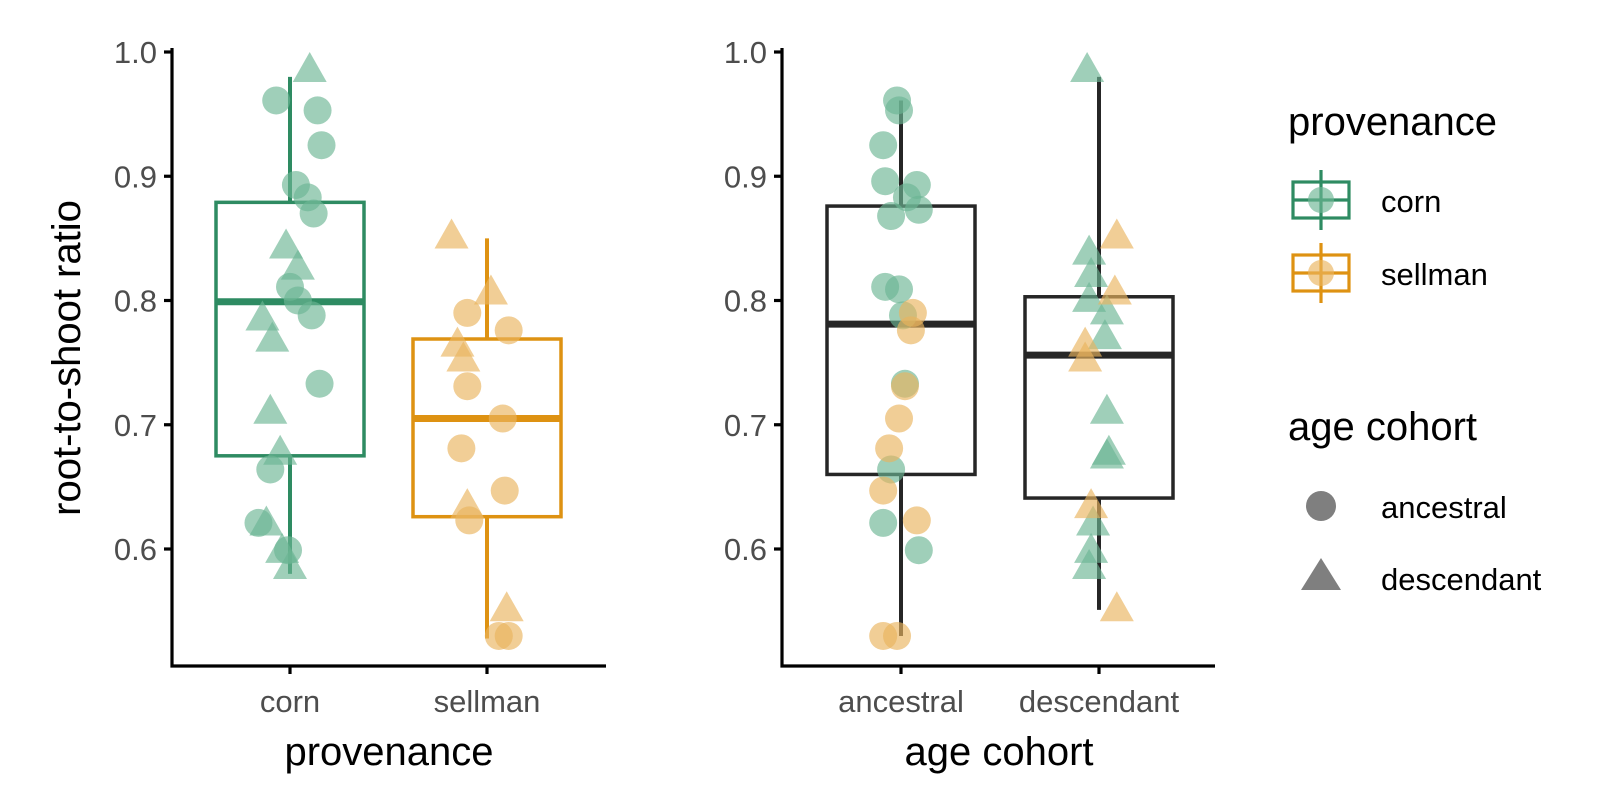  I want to click on legend-key-sellman, so click(1321, 273).